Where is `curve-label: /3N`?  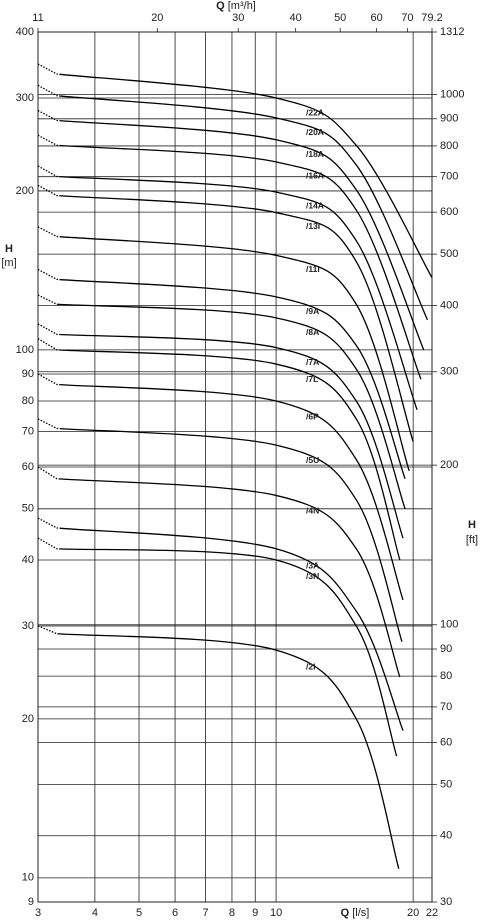 curve-label: /3N is located at coordinates (312, 576).